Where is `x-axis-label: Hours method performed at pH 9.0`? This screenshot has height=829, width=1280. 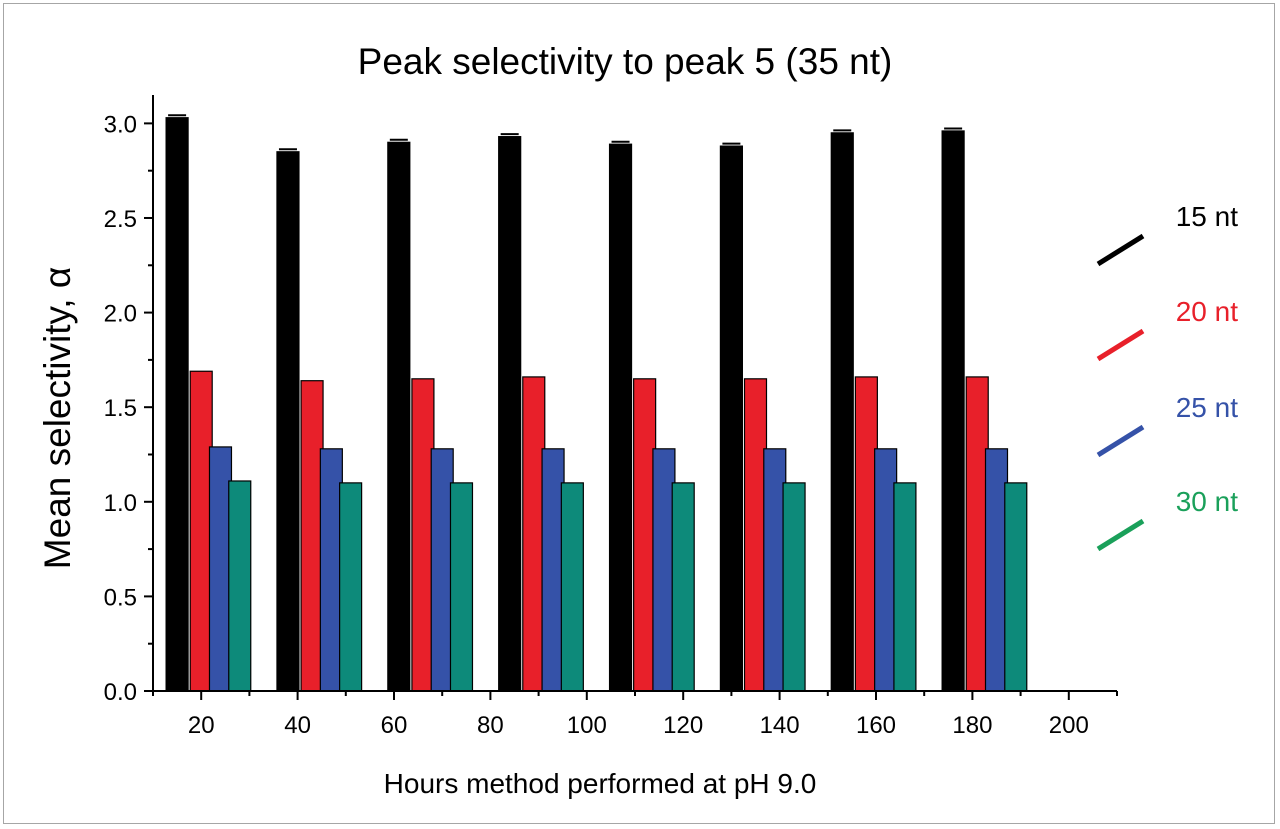
x-axis-label: Hours method performed at pH 9.0 is located at coordinates (600, 783).